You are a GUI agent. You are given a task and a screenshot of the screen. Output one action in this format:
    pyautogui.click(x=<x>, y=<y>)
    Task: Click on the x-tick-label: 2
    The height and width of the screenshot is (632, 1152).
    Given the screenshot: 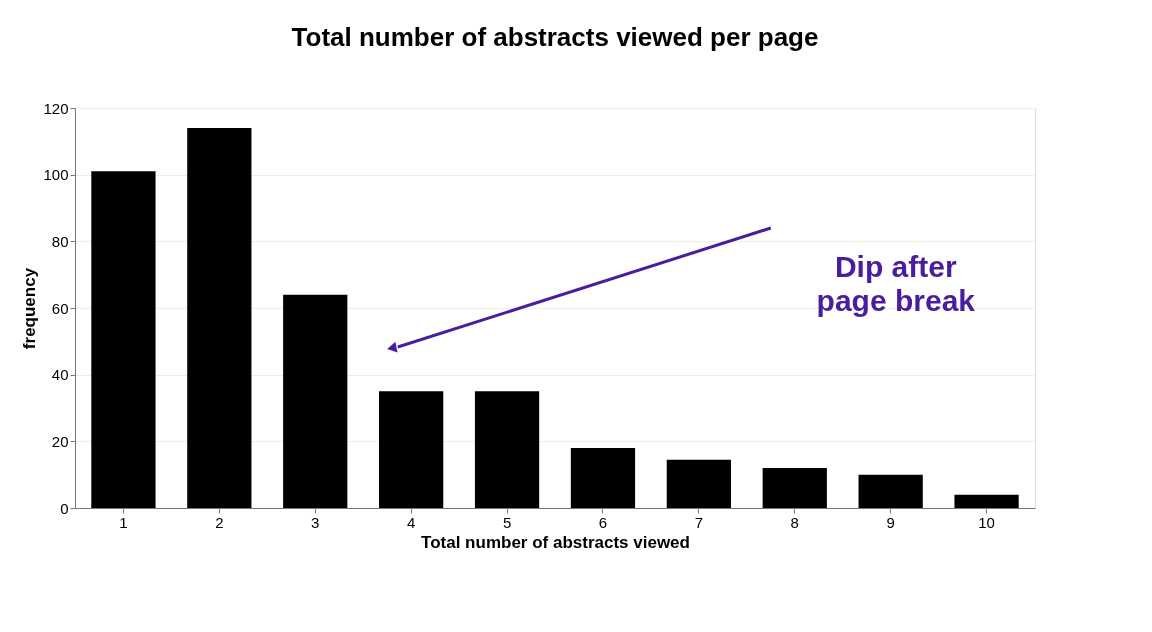 What is the action you would take?
    pyautogui.click(x=219, y=522)
    